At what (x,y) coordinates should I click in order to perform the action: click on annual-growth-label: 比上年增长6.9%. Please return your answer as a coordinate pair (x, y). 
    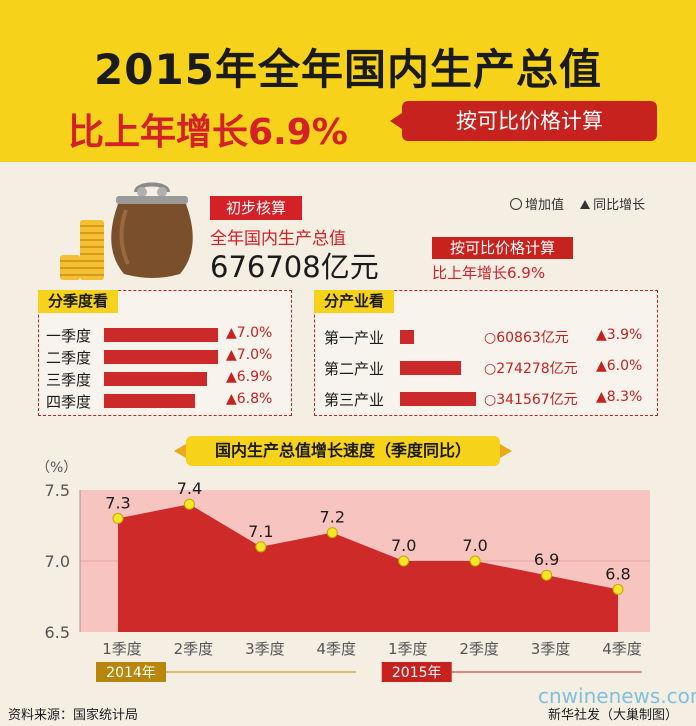
    Looking at the image, I should click on (489, 273).